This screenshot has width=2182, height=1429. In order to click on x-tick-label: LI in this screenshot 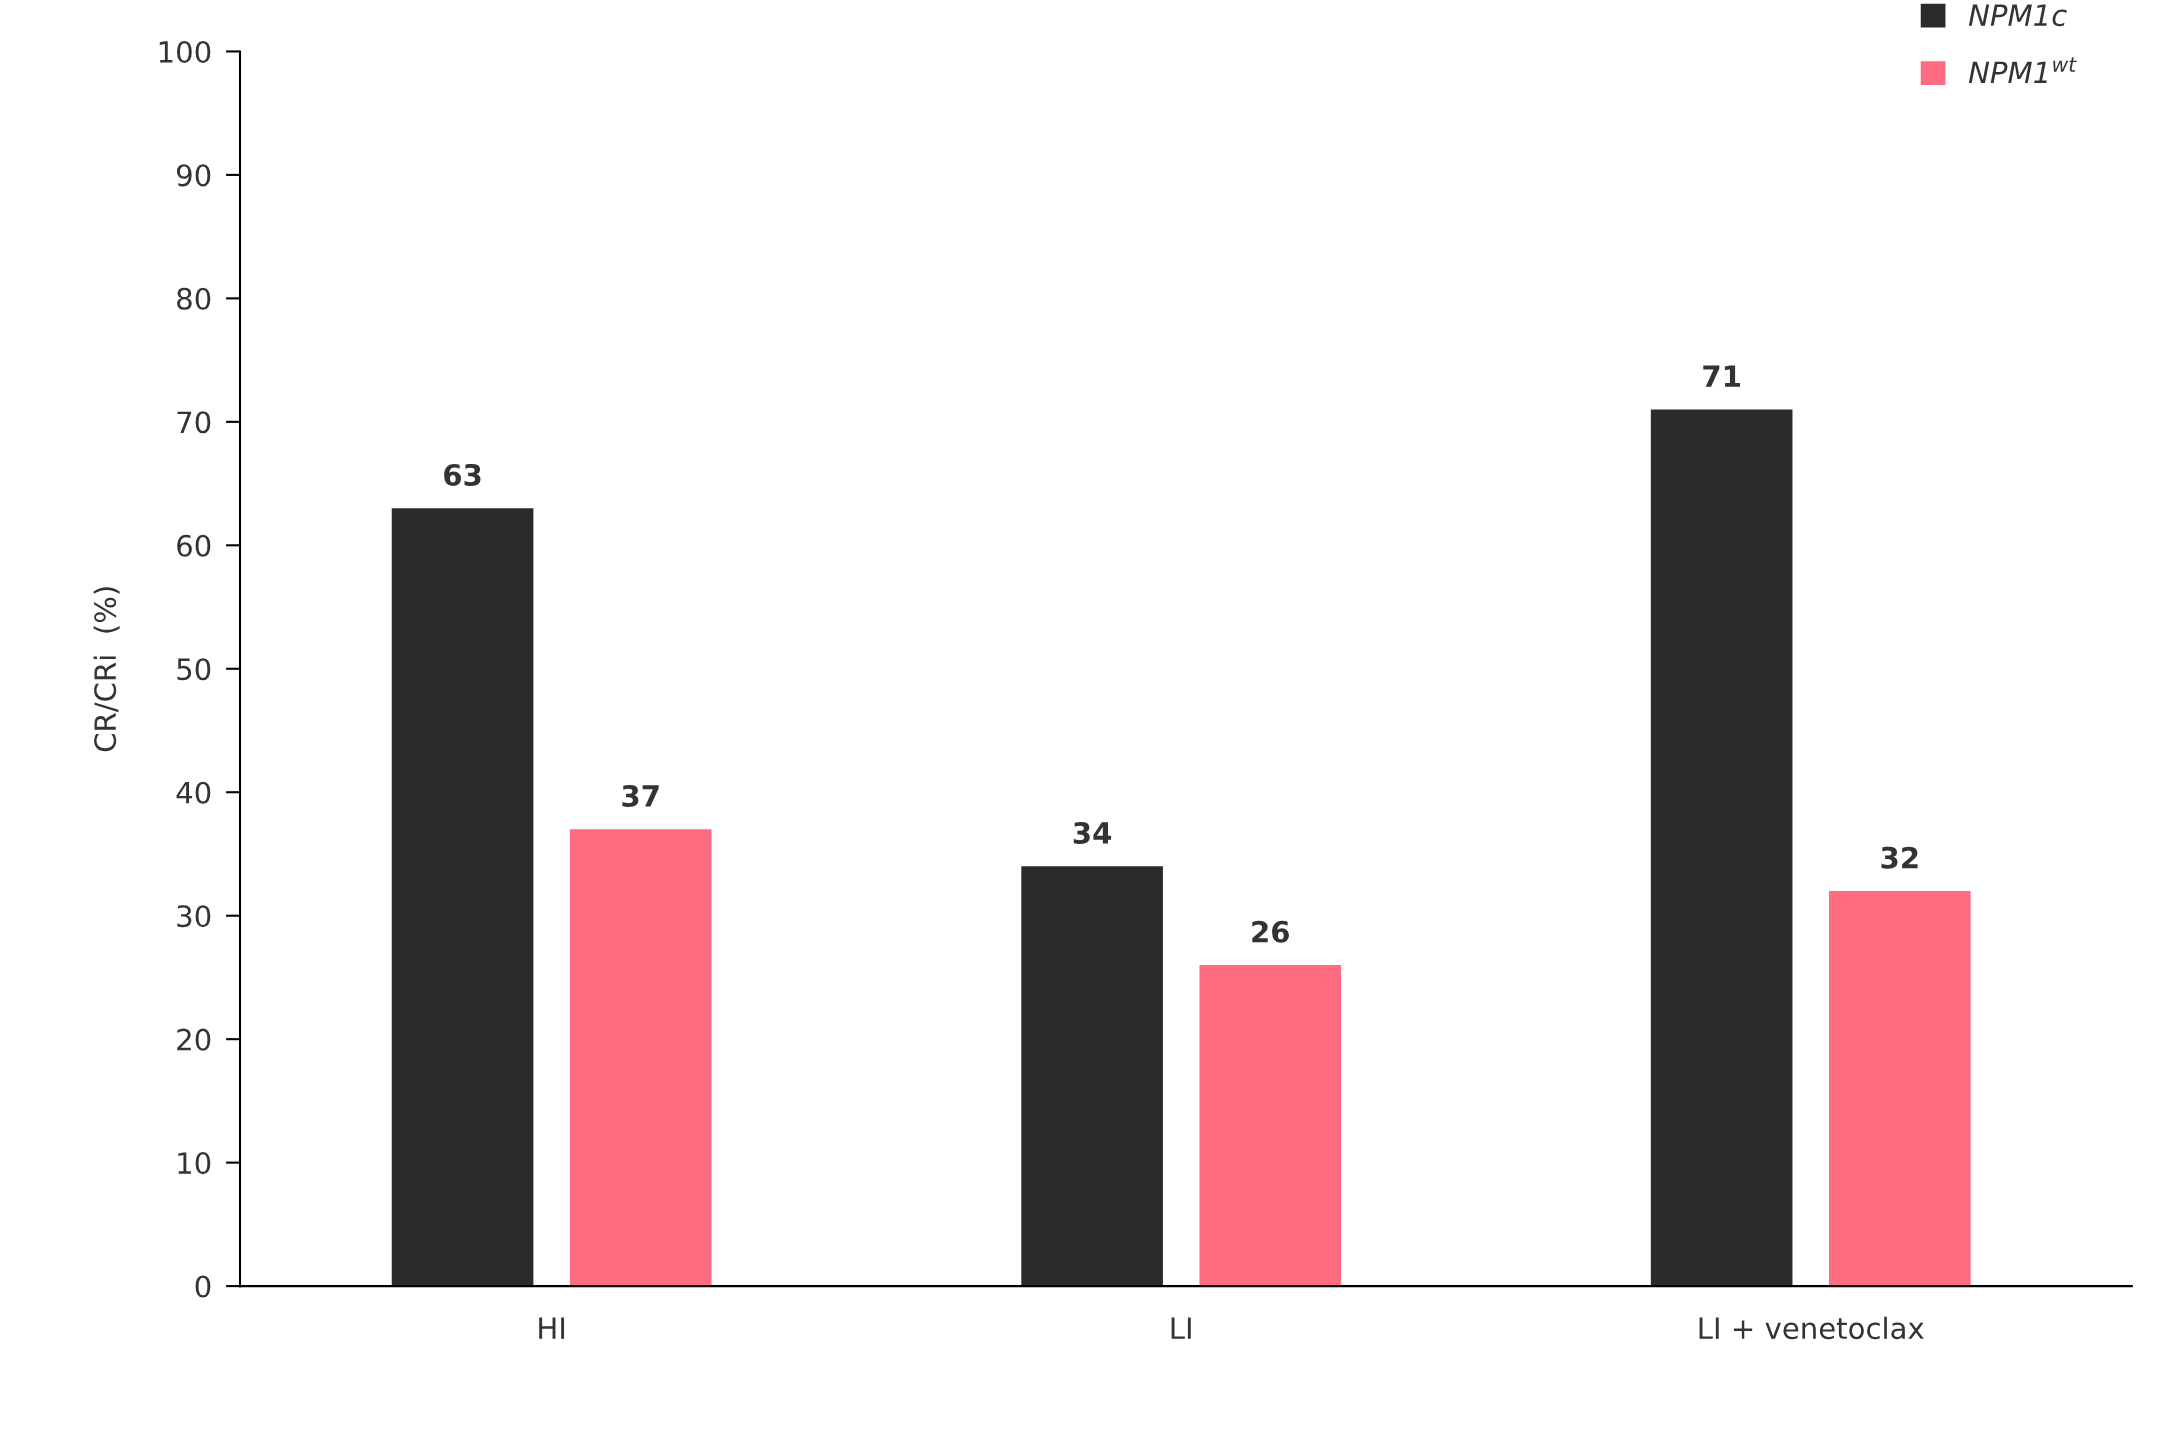, I will do `click(1181, 1328)`.